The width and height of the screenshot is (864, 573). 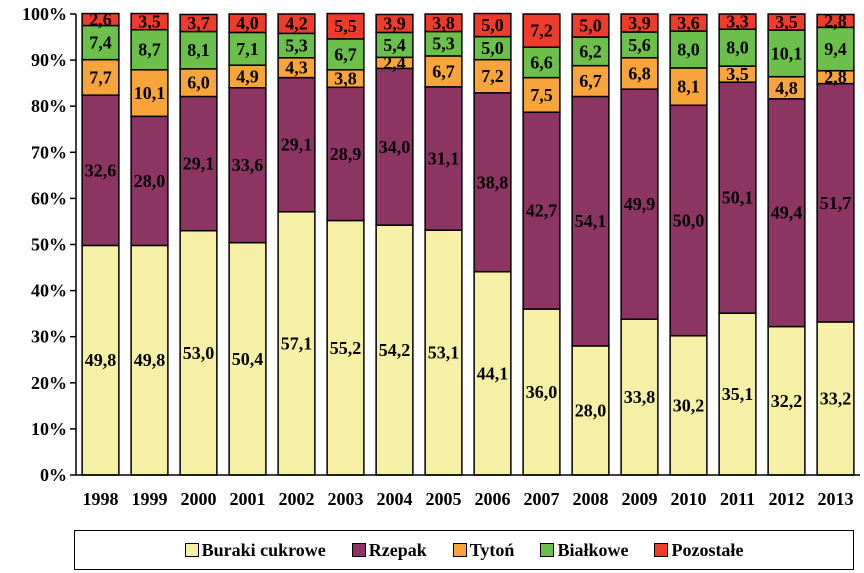 I want to click on data-label: 7,7, so click(x=100, y=77).